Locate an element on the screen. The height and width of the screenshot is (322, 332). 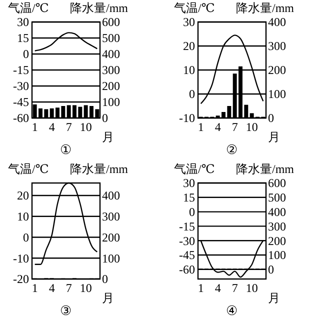
text: ③ is located at coordinates (66, 310).